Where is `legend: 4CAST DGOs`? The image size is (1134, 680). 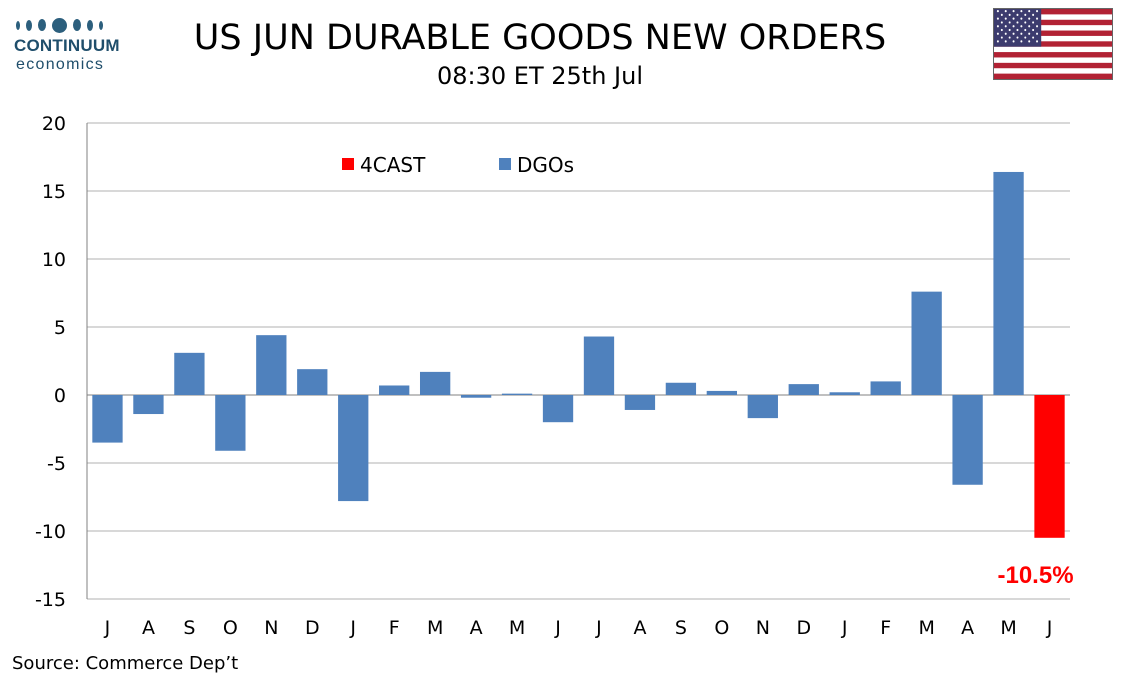 legend: 4CAST DGOs is located at coordinates (458, 165).